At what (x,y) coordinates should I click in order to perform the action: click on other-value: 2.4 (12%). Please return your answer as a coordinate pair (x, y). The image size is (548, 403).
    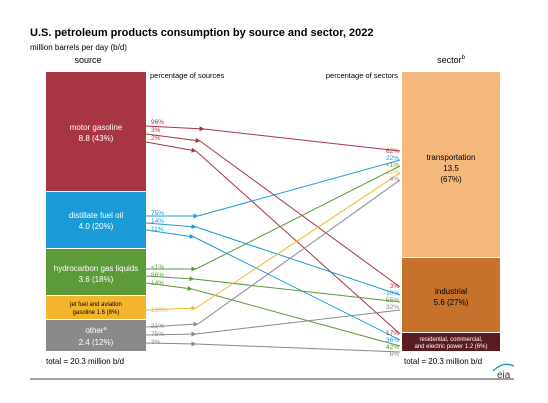
    Looking at the image, I should click on (96, 342).